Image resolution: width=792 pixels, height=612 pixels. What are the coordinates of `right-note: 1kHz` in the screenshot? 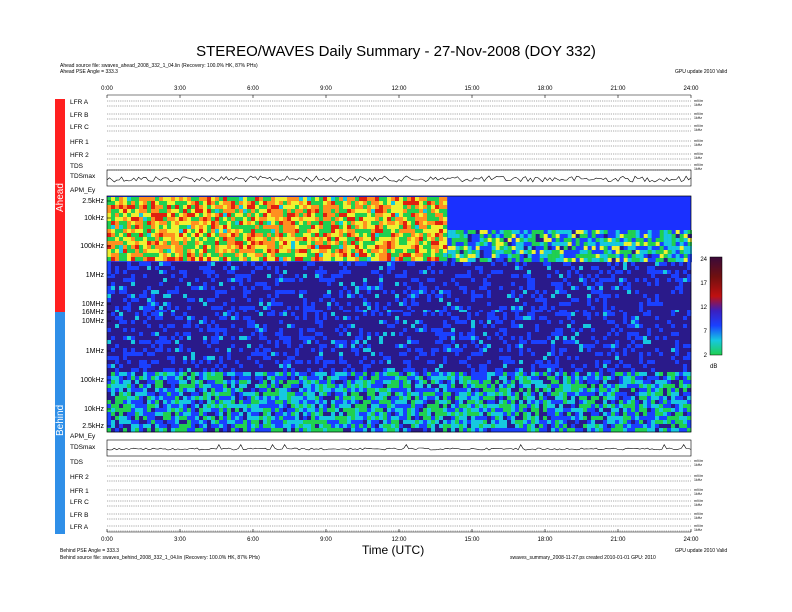 It's located at (698, 158).